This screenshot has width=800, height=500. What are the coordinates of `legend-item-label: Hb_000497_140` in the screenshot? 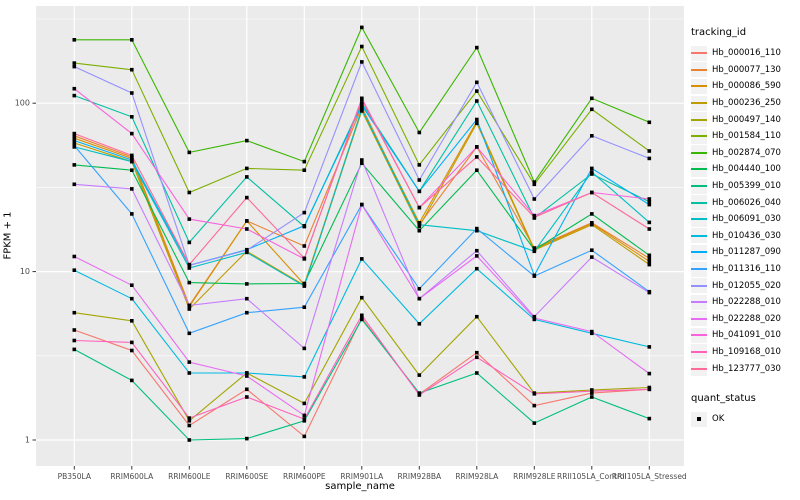 It's located at (746, 119).